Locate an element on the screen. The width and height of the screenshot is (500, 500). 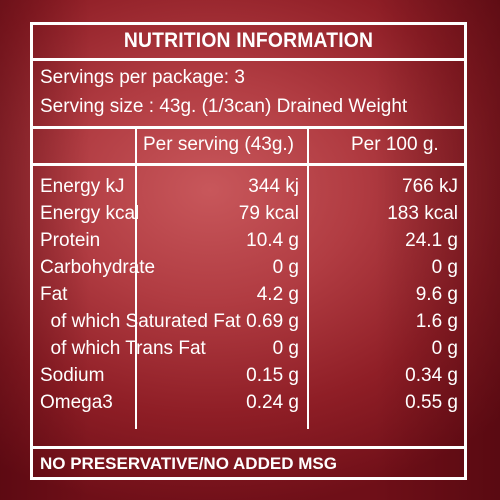
nutrient-per-100g-value: 766 kJ is located at coordinates (430, 186).